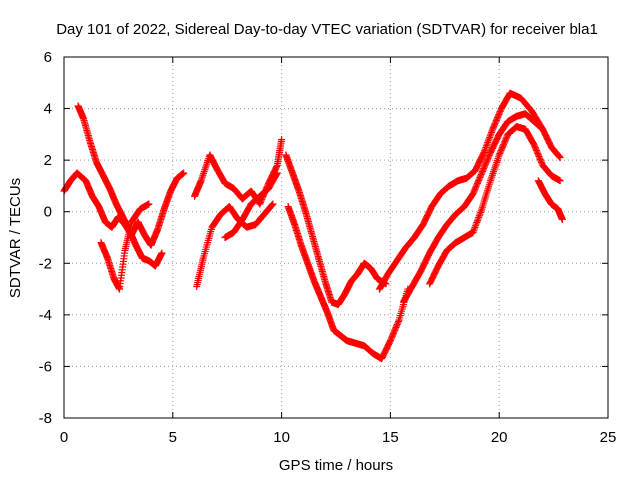  I want to click on x-axis-label: GPS time / hours, so click(336, 465).